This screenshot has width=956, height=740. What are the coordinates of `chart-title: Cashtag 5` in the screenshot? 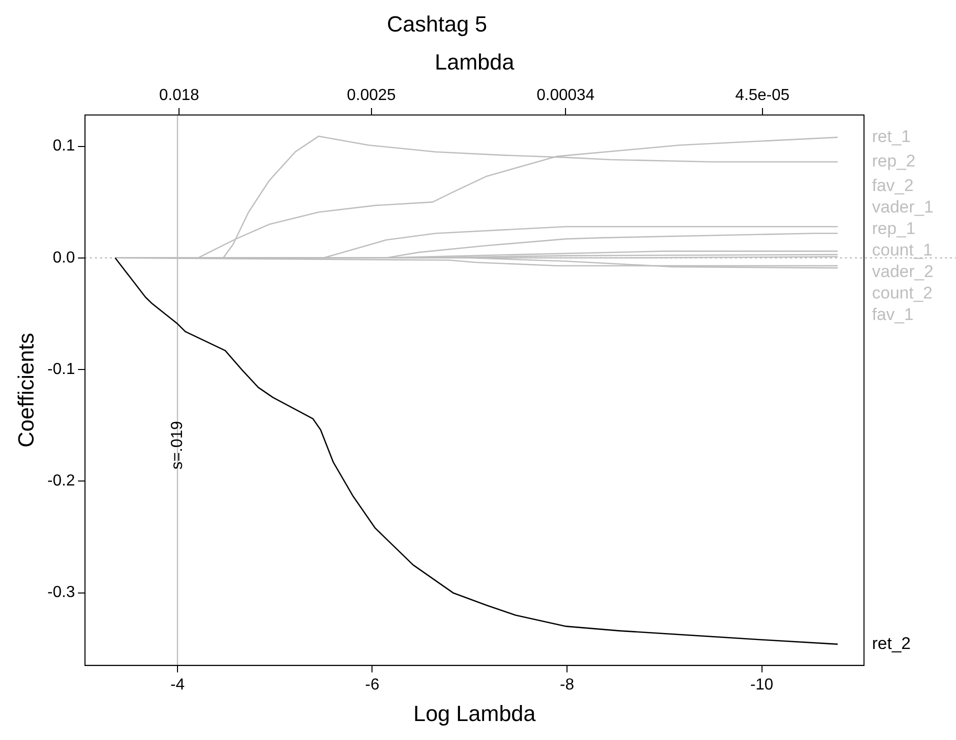 It's located at (437, 23).